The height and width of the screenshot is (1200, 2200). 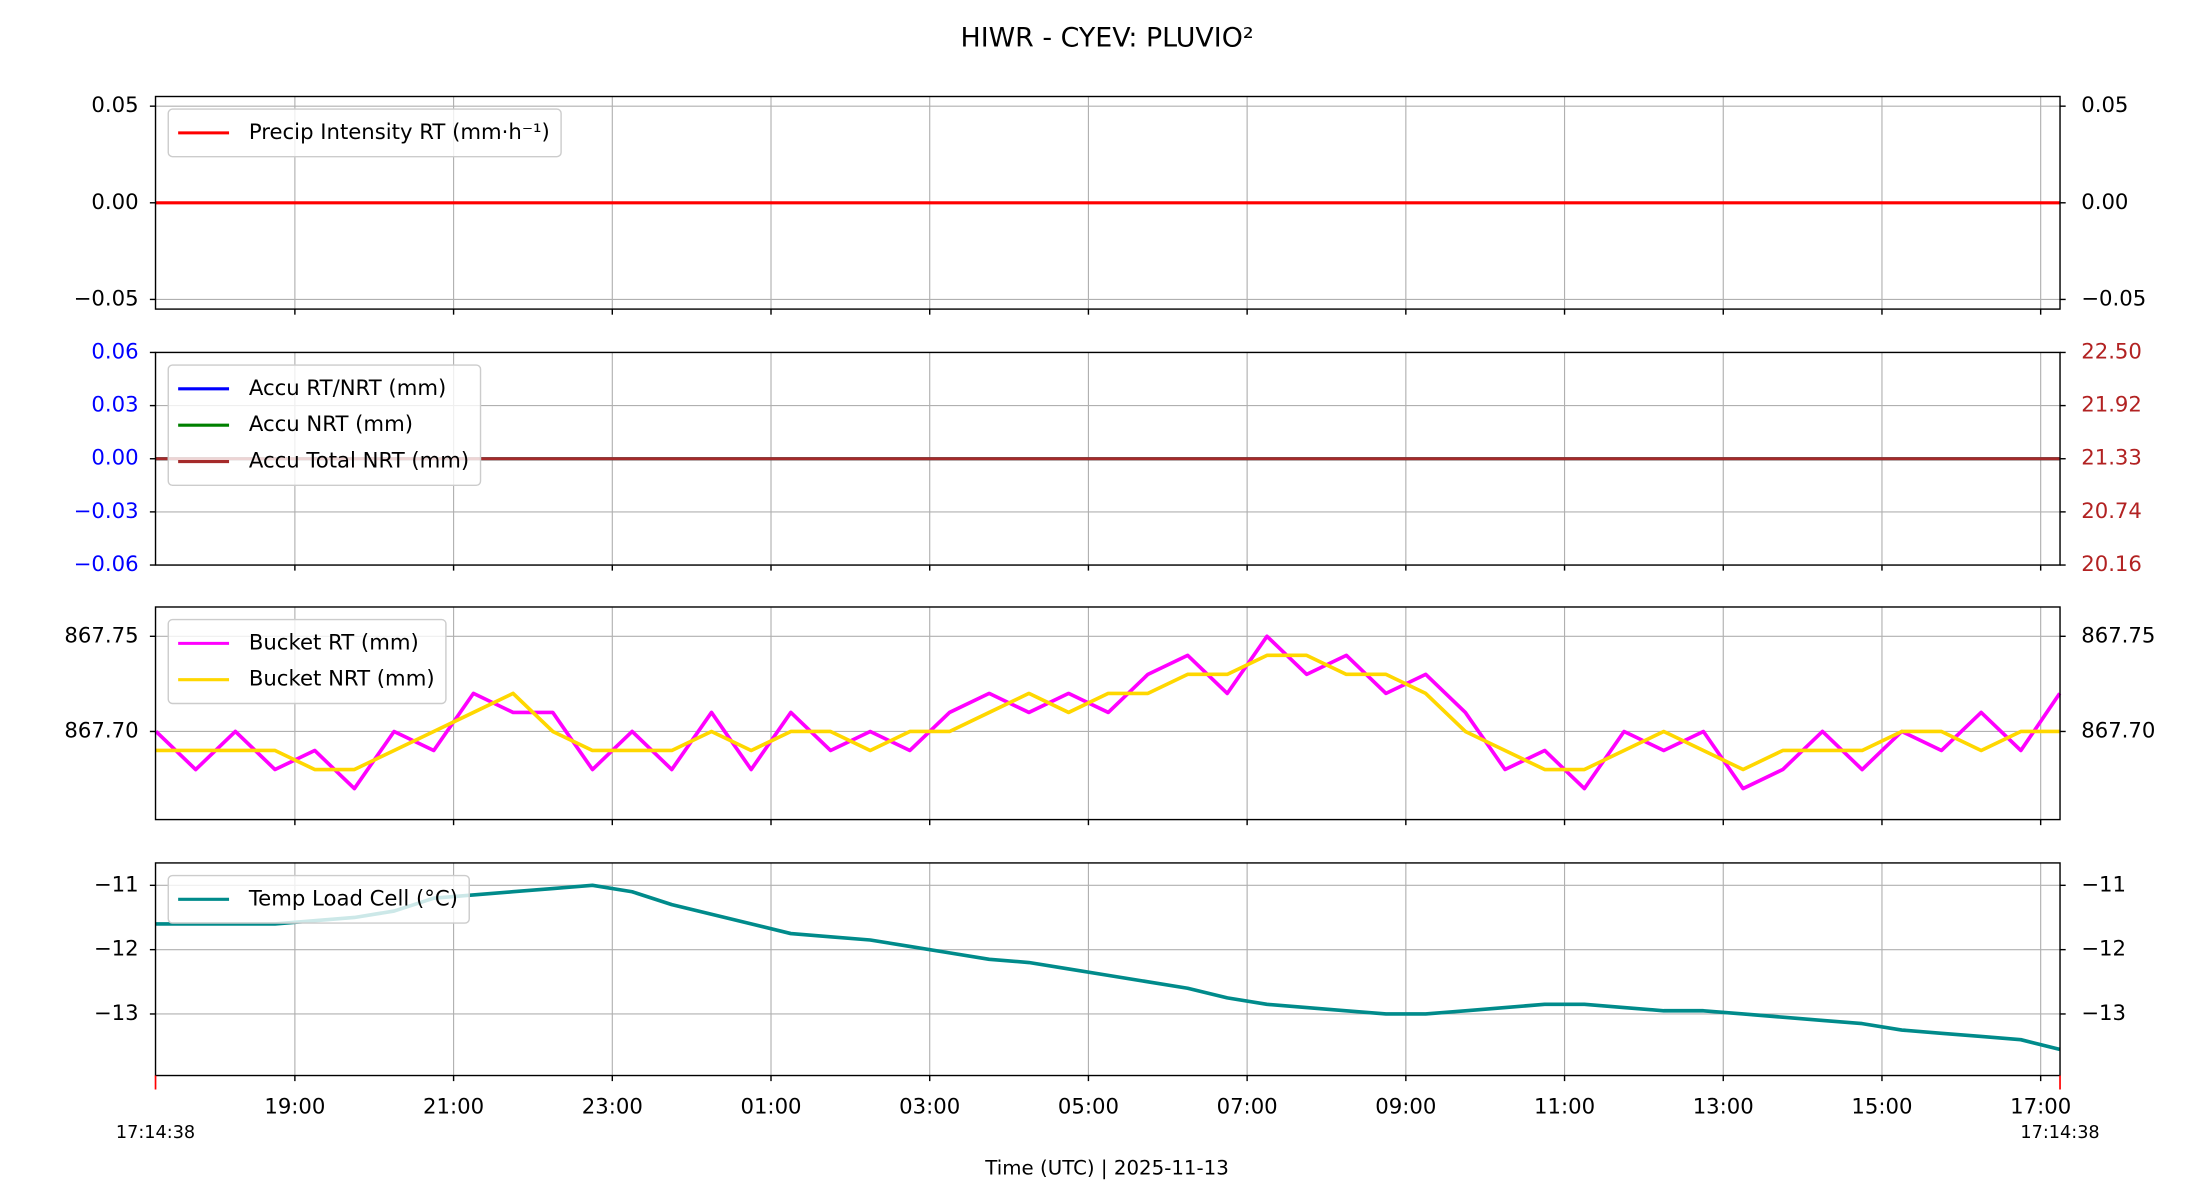 What do you see at coordinates (114, 351) in the screenshot?
I see `y-tick-label: 0.06` at bounding box center [114, 351].